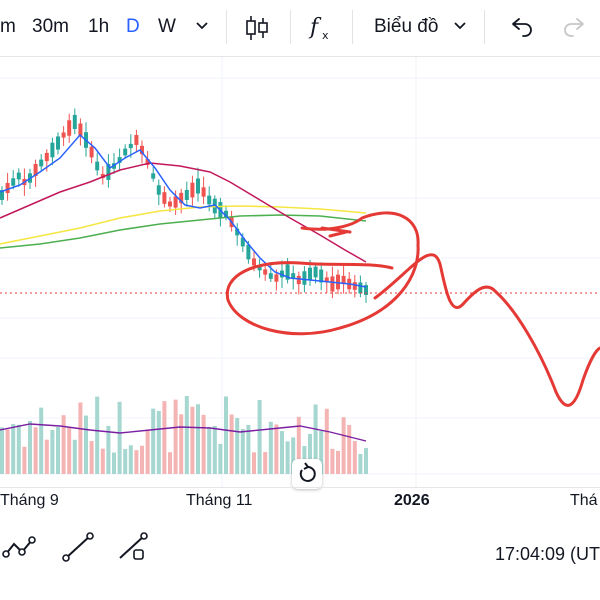 The height and width of the screenshot is (600, 600). What do you see at coordinates (20, 548) in the screenshot?
I see `trend-path-tool-icon` at bounding box center [20, 548].